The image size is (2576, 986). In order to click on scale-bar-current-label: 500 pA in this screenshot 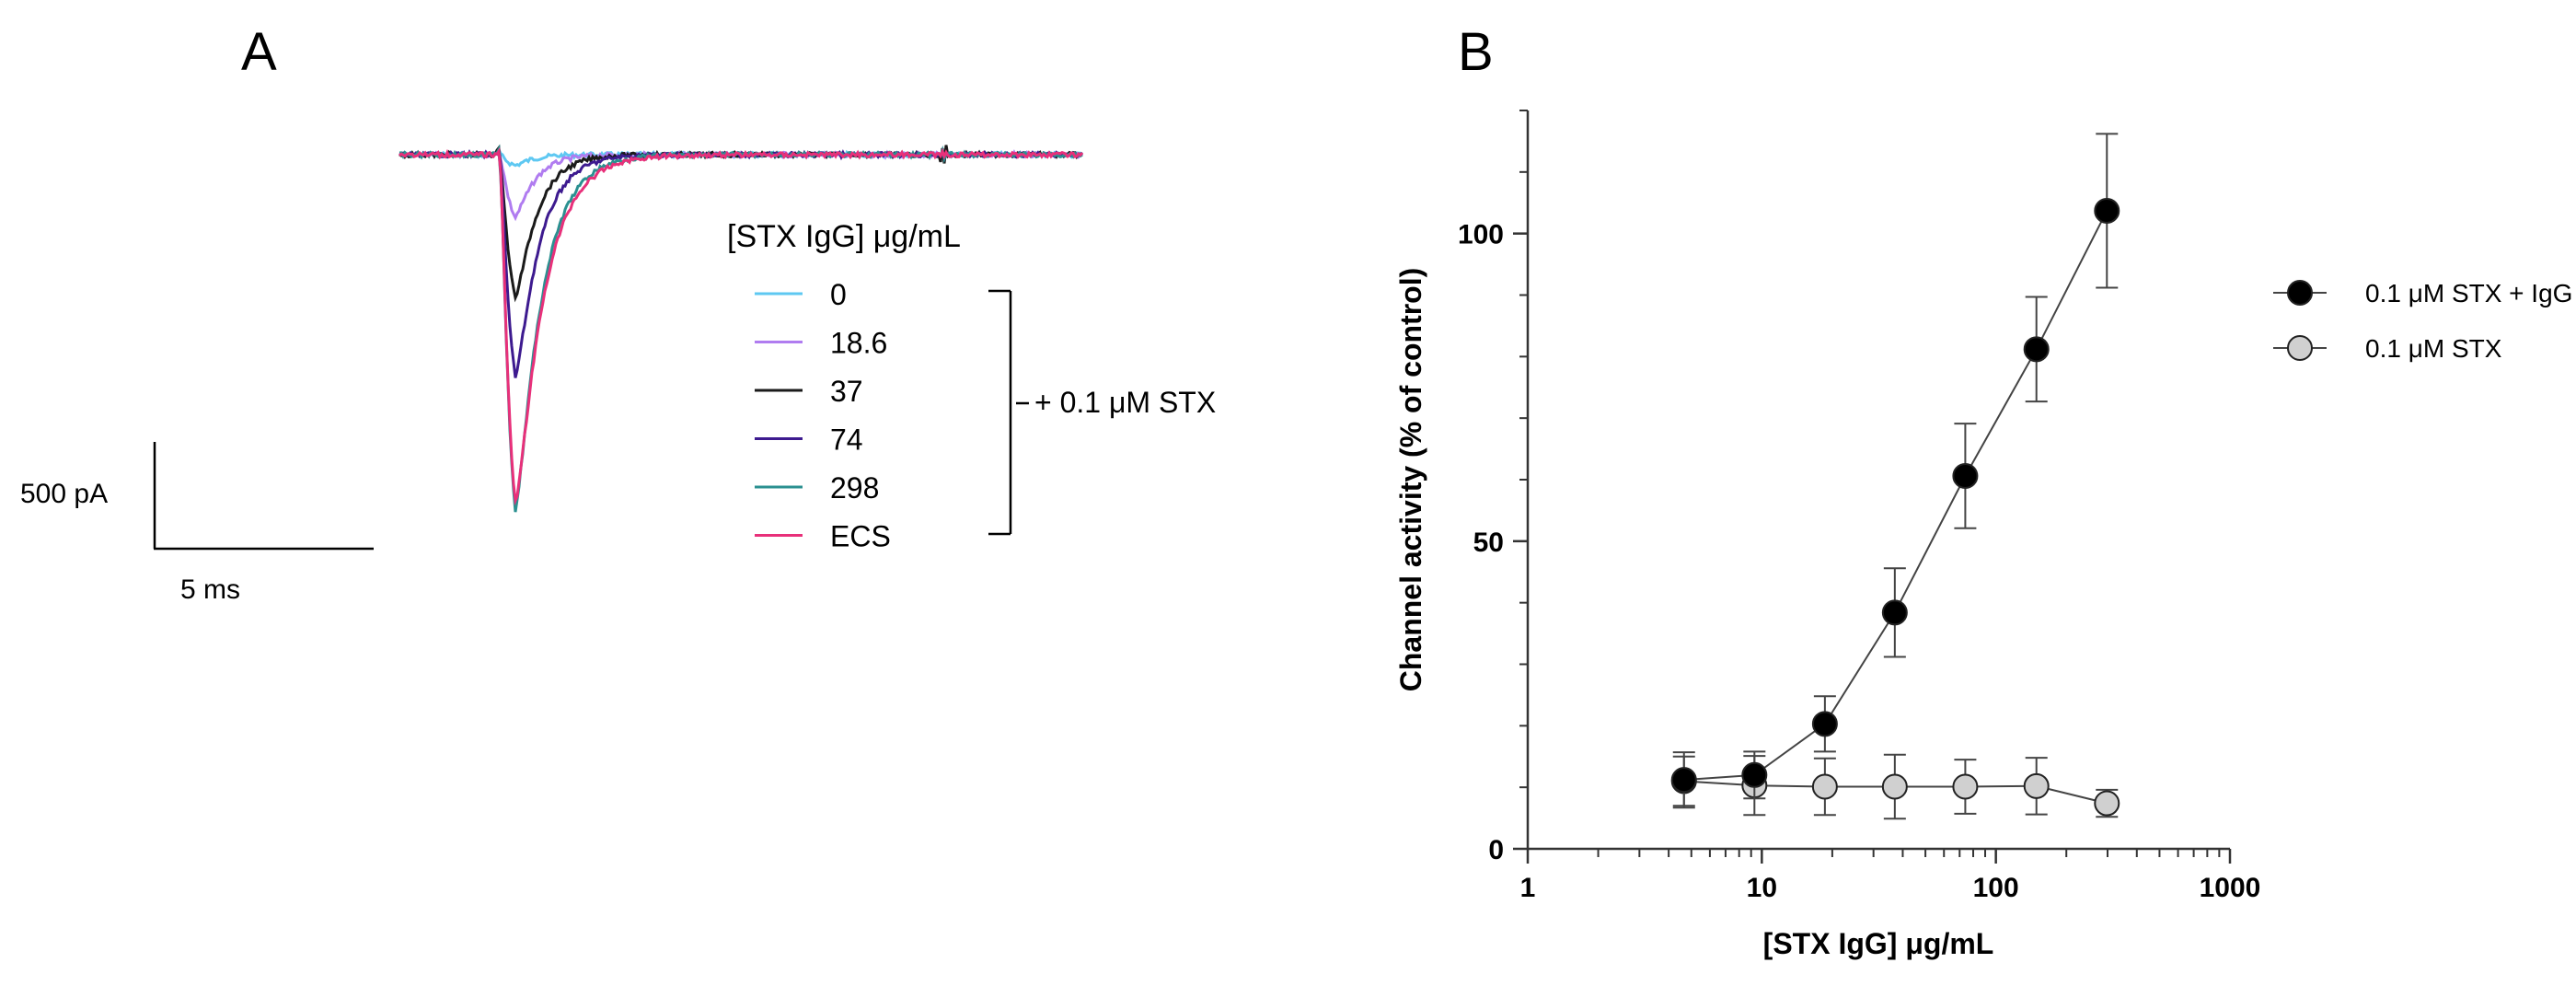, I will do `click(64, 494)`.